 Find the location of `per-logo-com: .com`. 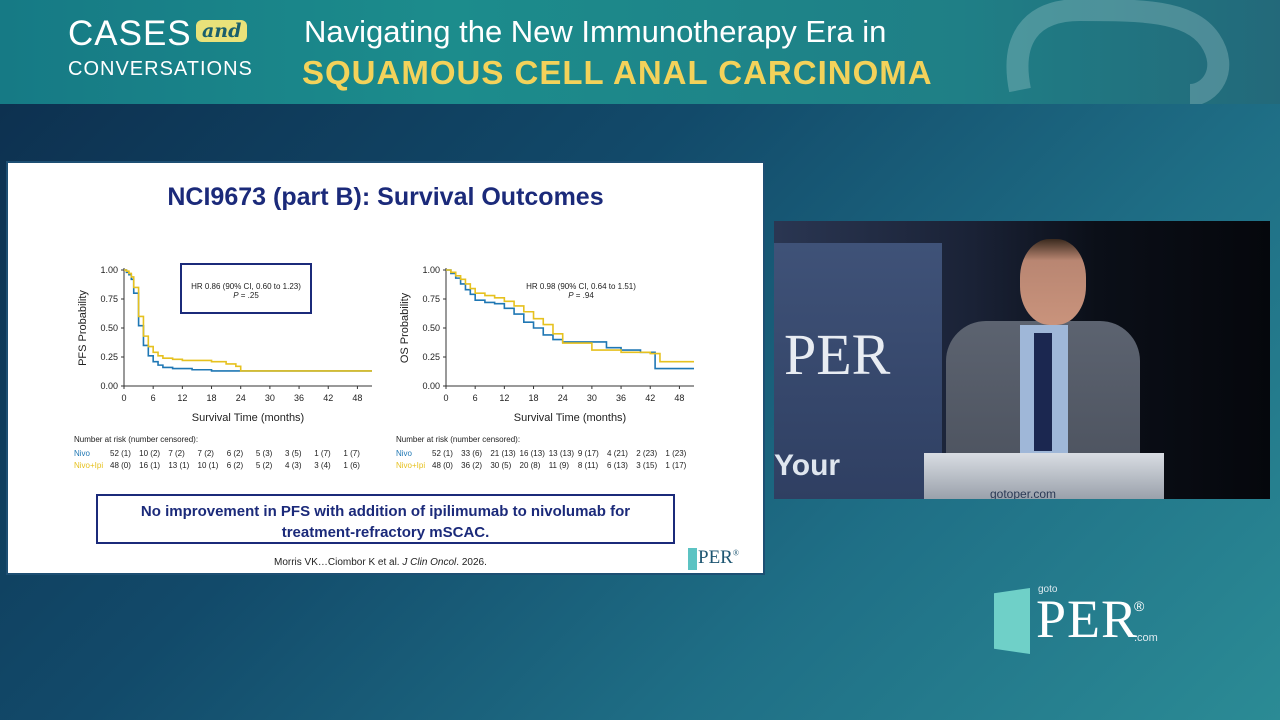

per-logo-com: .com is located at coordinates (1146, 638).